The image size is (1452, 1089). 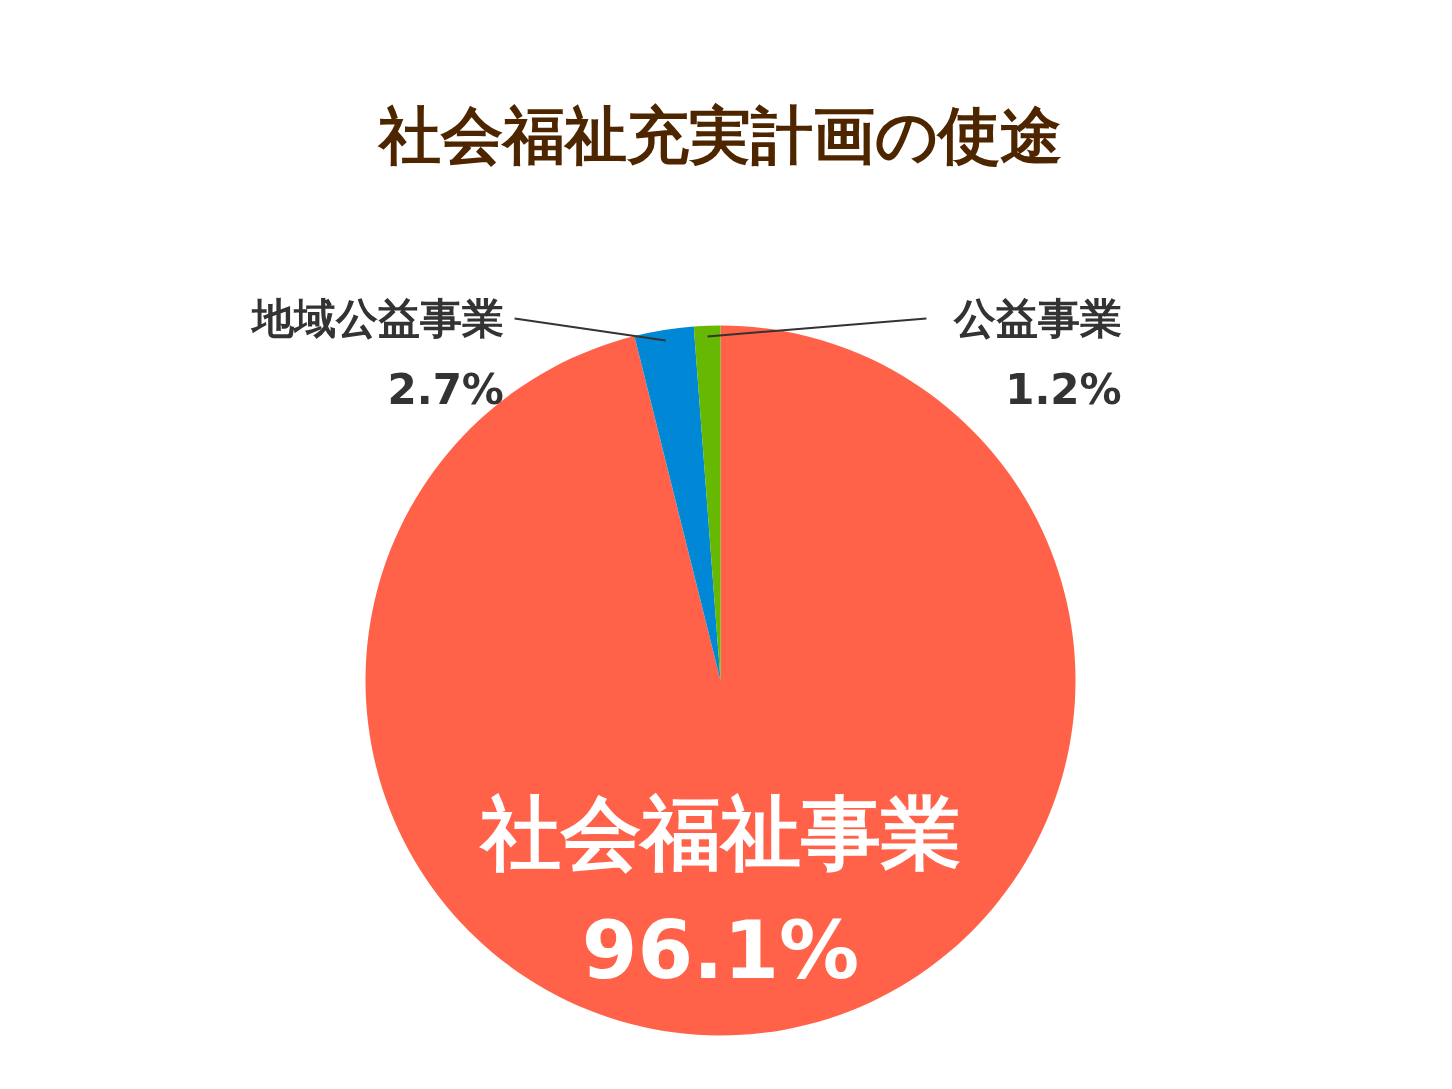 I want to click on data-label: 2.7%, so click(x=445, y=389).